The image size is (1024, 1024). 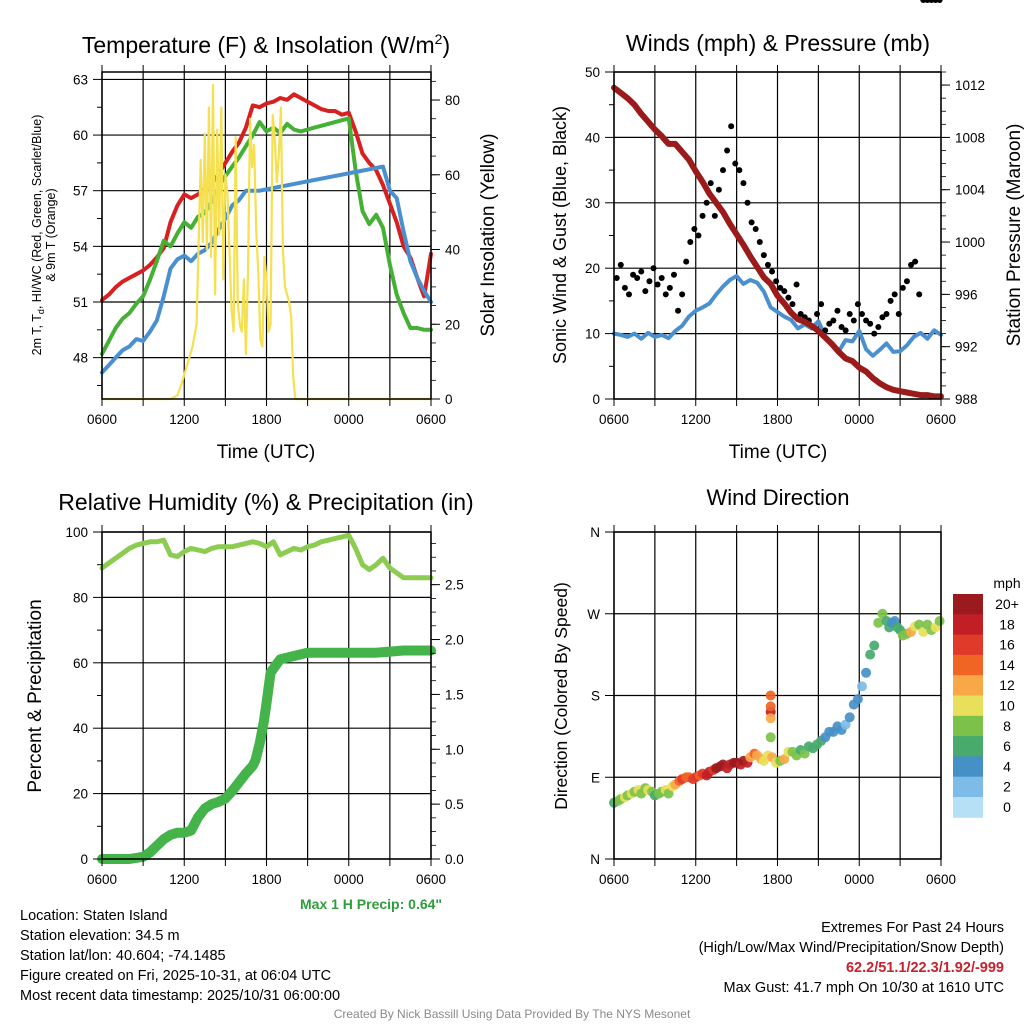 I want to click on temperature-series, so click(x=266, y=242).